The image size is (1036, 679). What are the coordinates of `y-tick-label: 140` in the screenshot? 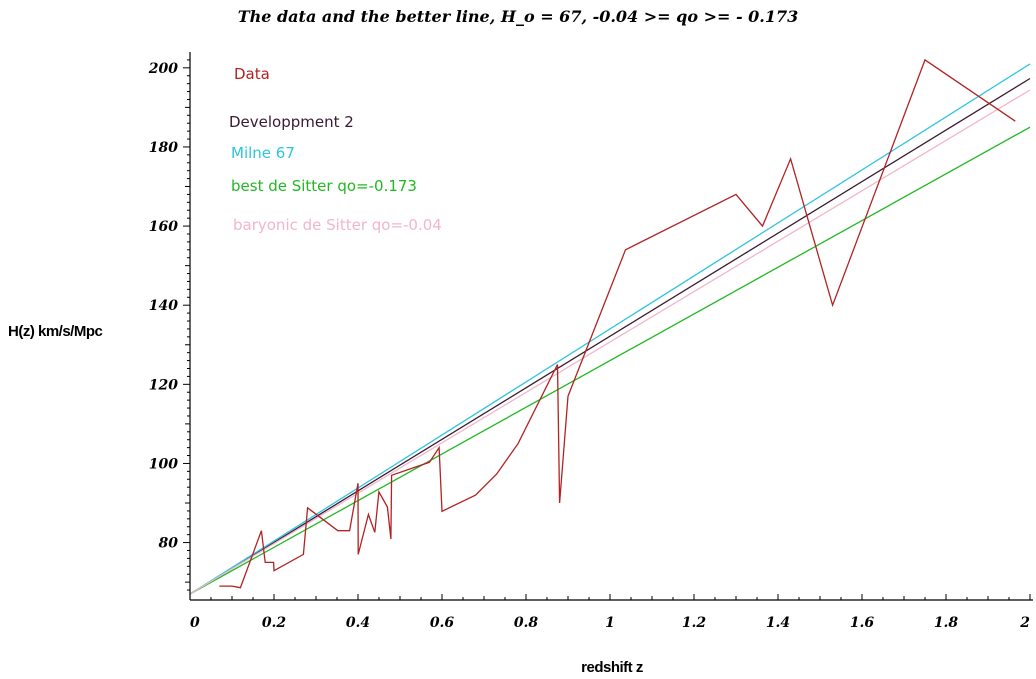 It's located at (163, 306).